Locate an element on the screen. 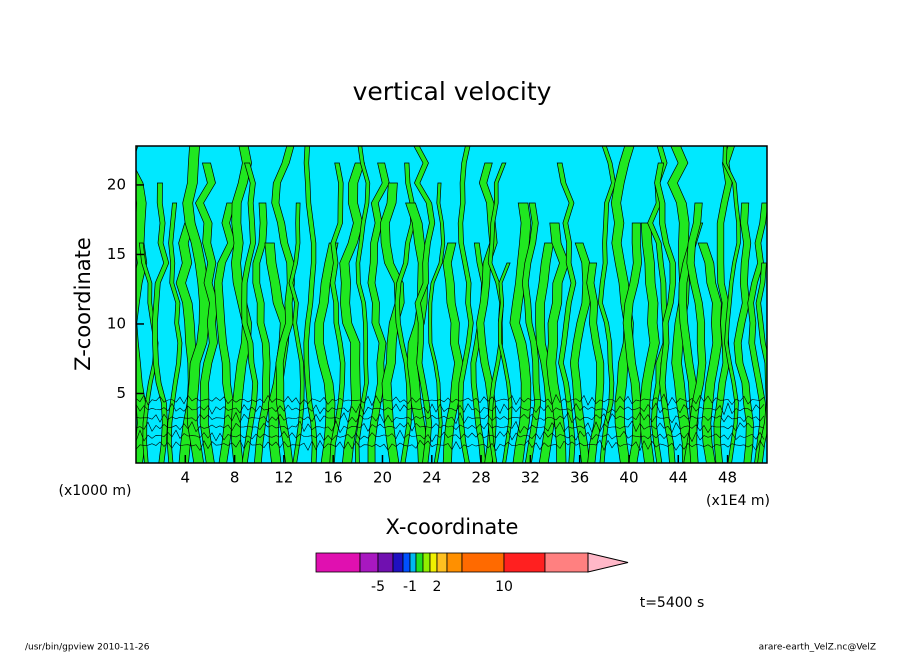 This screenshot has width=904, height=654. x-tick-label: 8 is located at coordinates (235, 478).